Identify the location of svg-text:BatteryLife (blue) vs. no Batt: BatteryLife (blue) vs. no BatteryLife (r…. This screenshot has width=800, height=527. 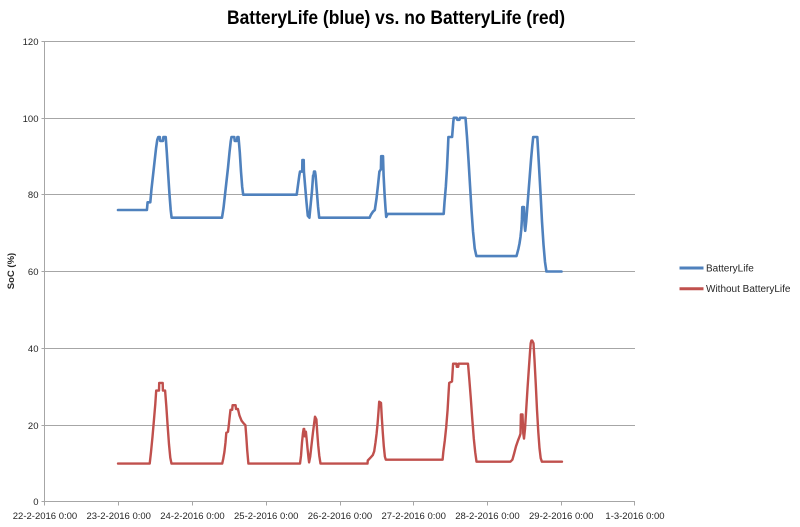
(396, 18).